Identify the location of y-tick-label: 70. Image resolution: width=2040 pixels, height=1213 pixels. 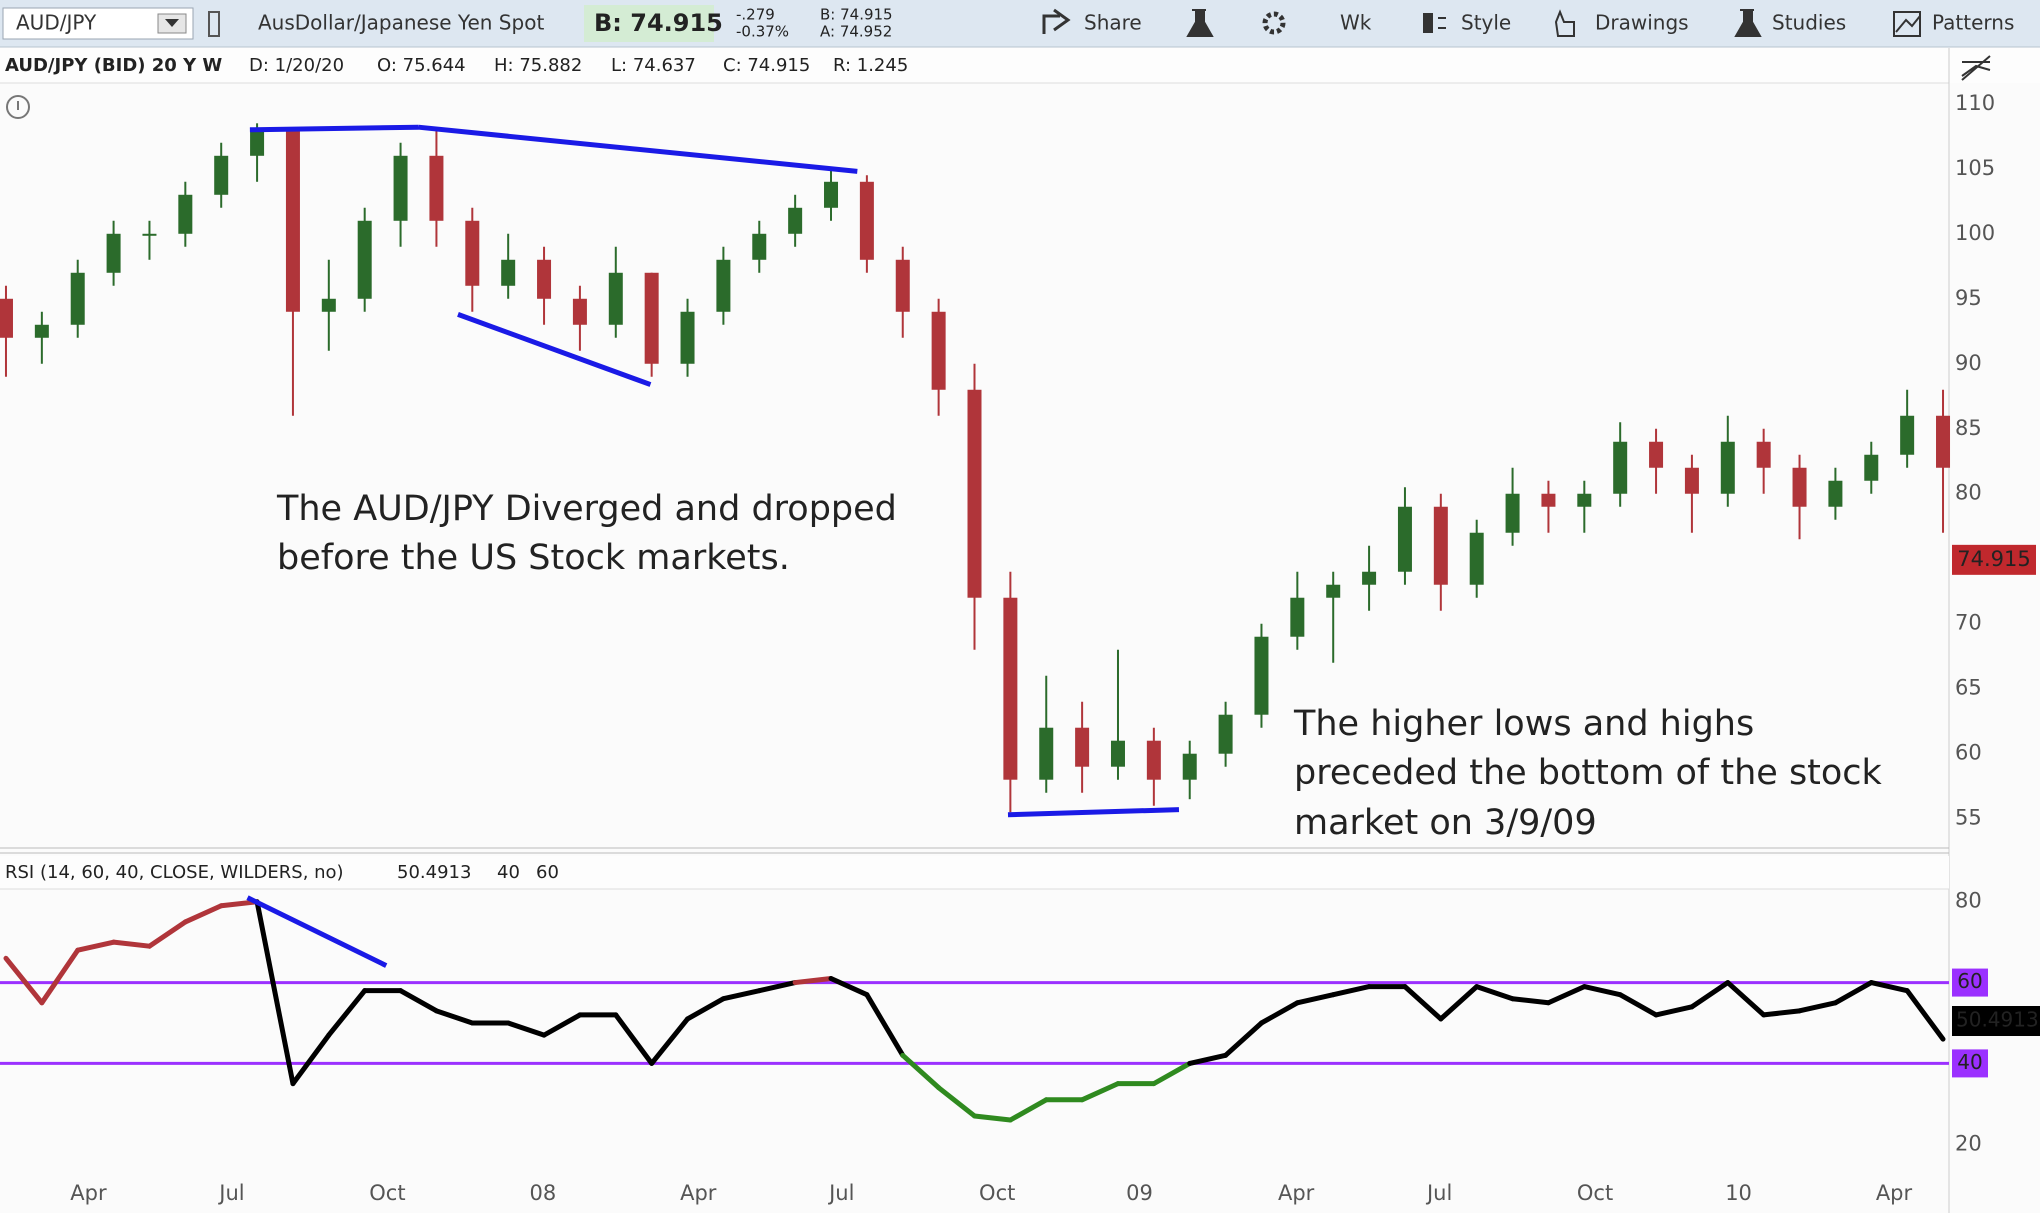
(1968, 623).